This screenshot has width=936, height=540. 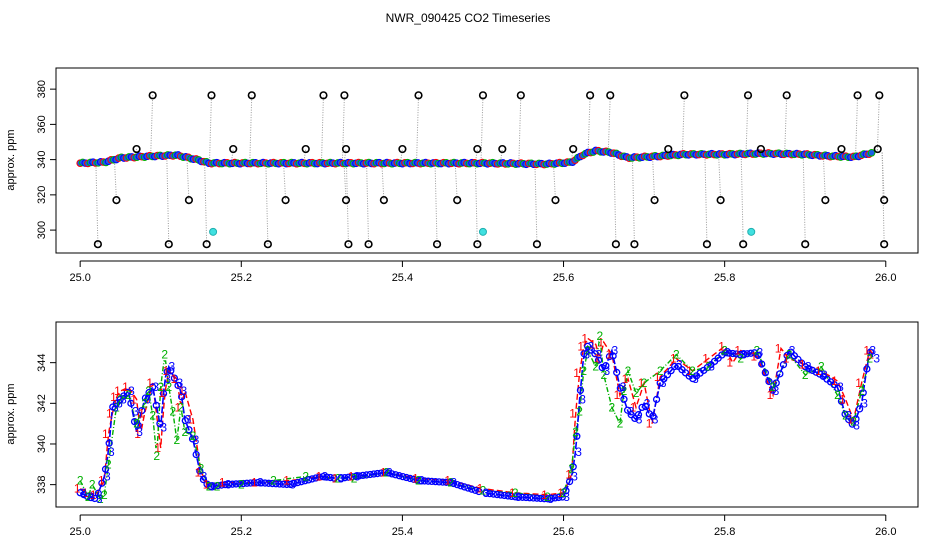 What do you see at coordinates (42, 159) in the screenshot?
I see `top-ytick-label: 340` at bounding box center [42, 159].